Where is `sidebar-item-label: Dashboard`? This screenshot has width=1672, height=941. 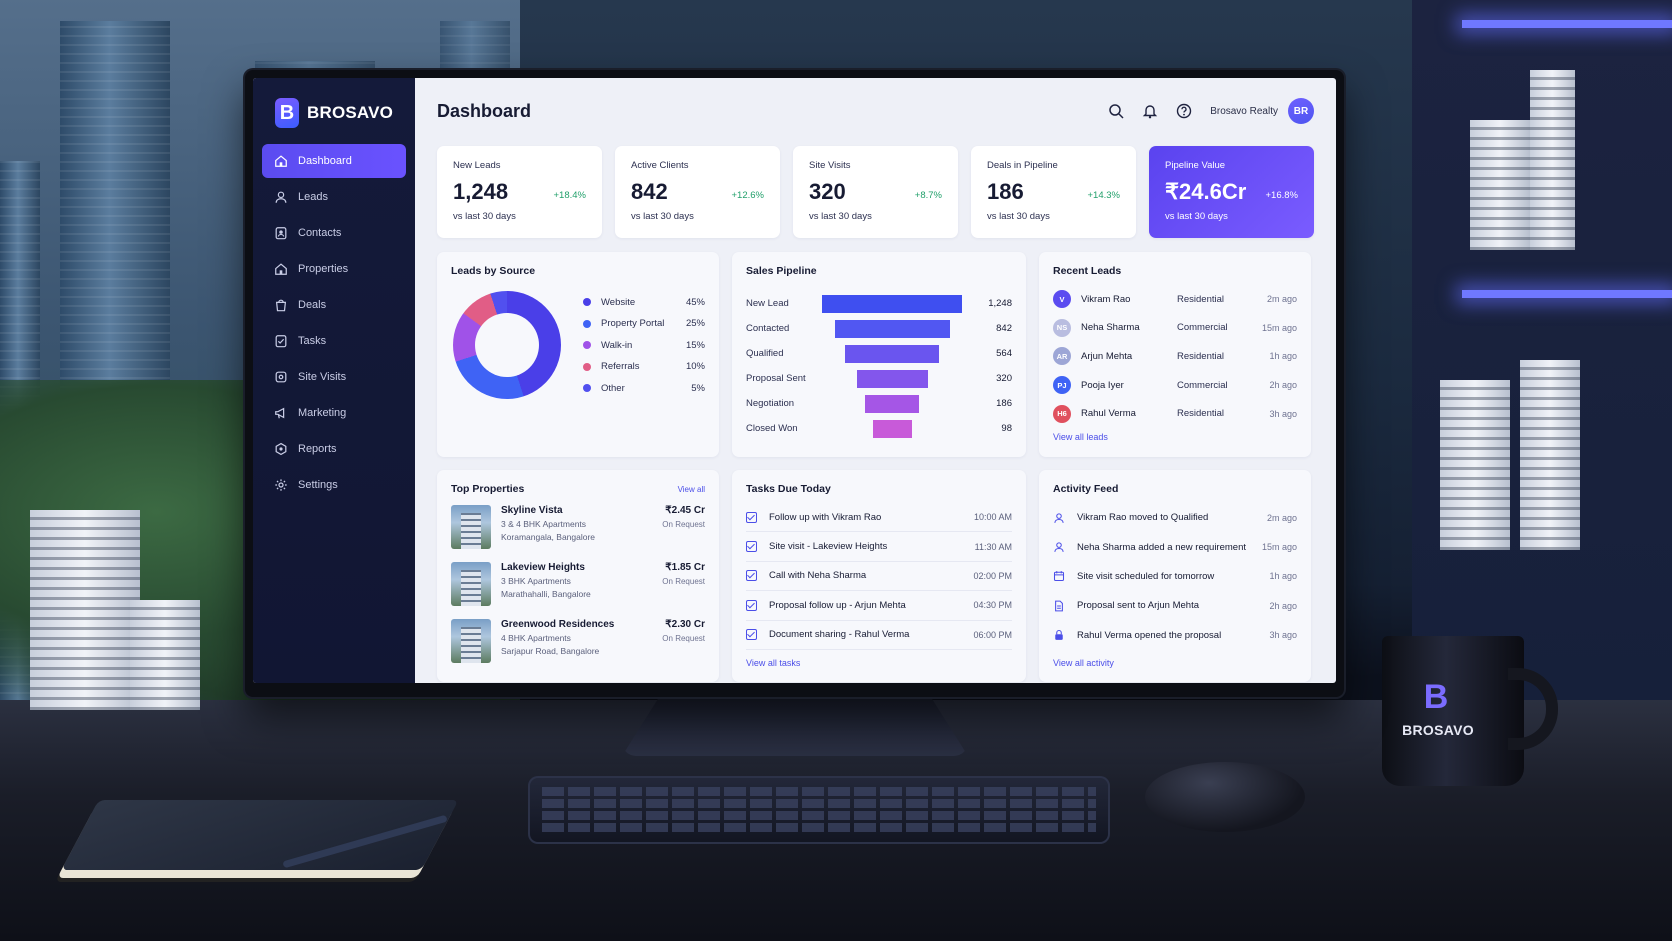
sidebar-item-label: Dashboard is located at coordinates (325, 161).